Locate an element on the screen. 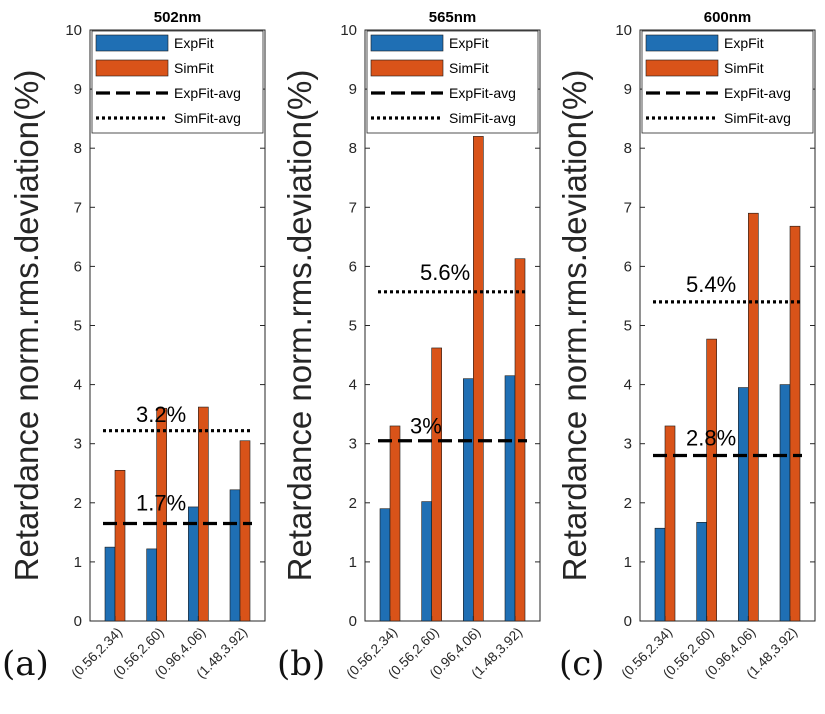 This screenshot has width=825, height=714. panel-label: (c) is located at coordinates (582, 664).